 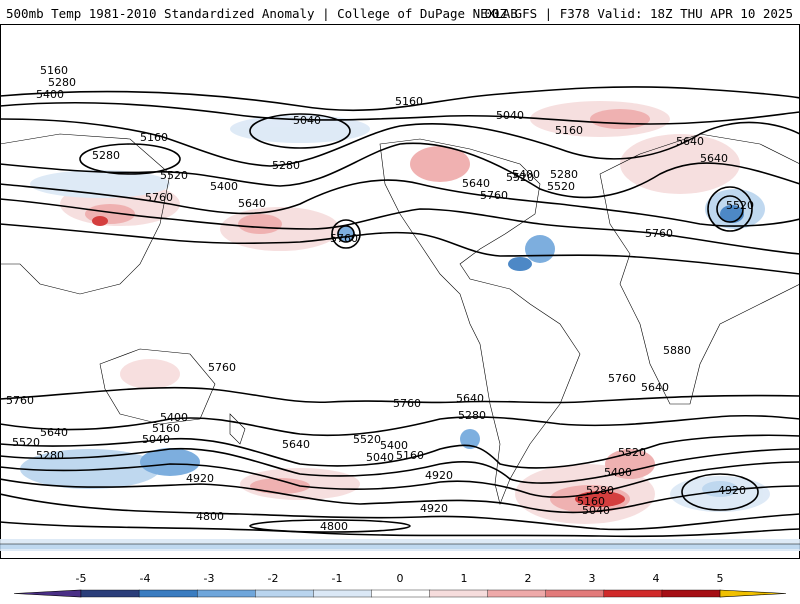 I want to click on anomaly-colorbar: -5 -4 -3 -2 -1 0 1 2 3 4 5, so click(x=400, y=585).